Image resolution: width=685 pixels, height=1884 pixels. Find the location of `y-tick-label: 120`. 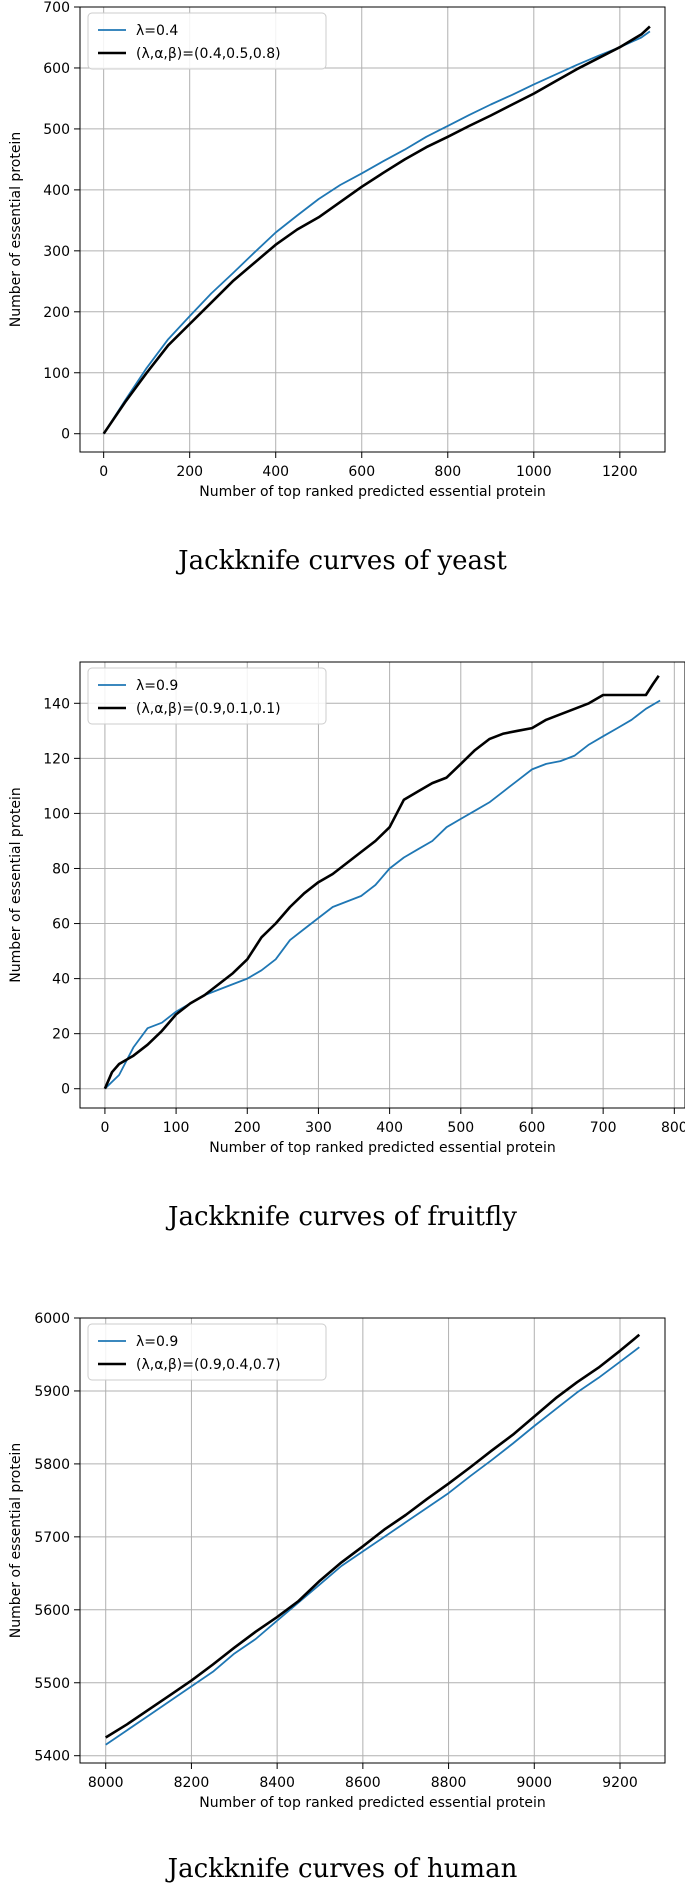

y-tick-label: 120 is located at coordinates (56, 759).